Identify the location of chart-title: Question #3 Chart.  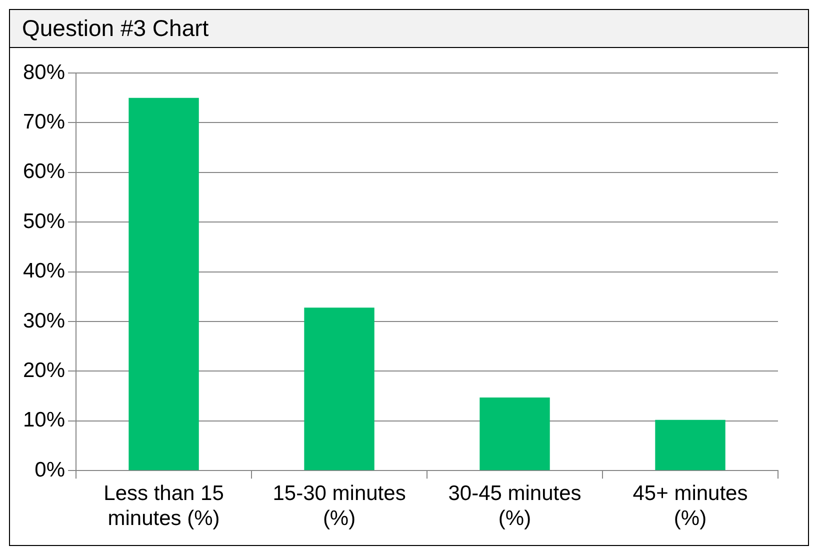
(409, 29).